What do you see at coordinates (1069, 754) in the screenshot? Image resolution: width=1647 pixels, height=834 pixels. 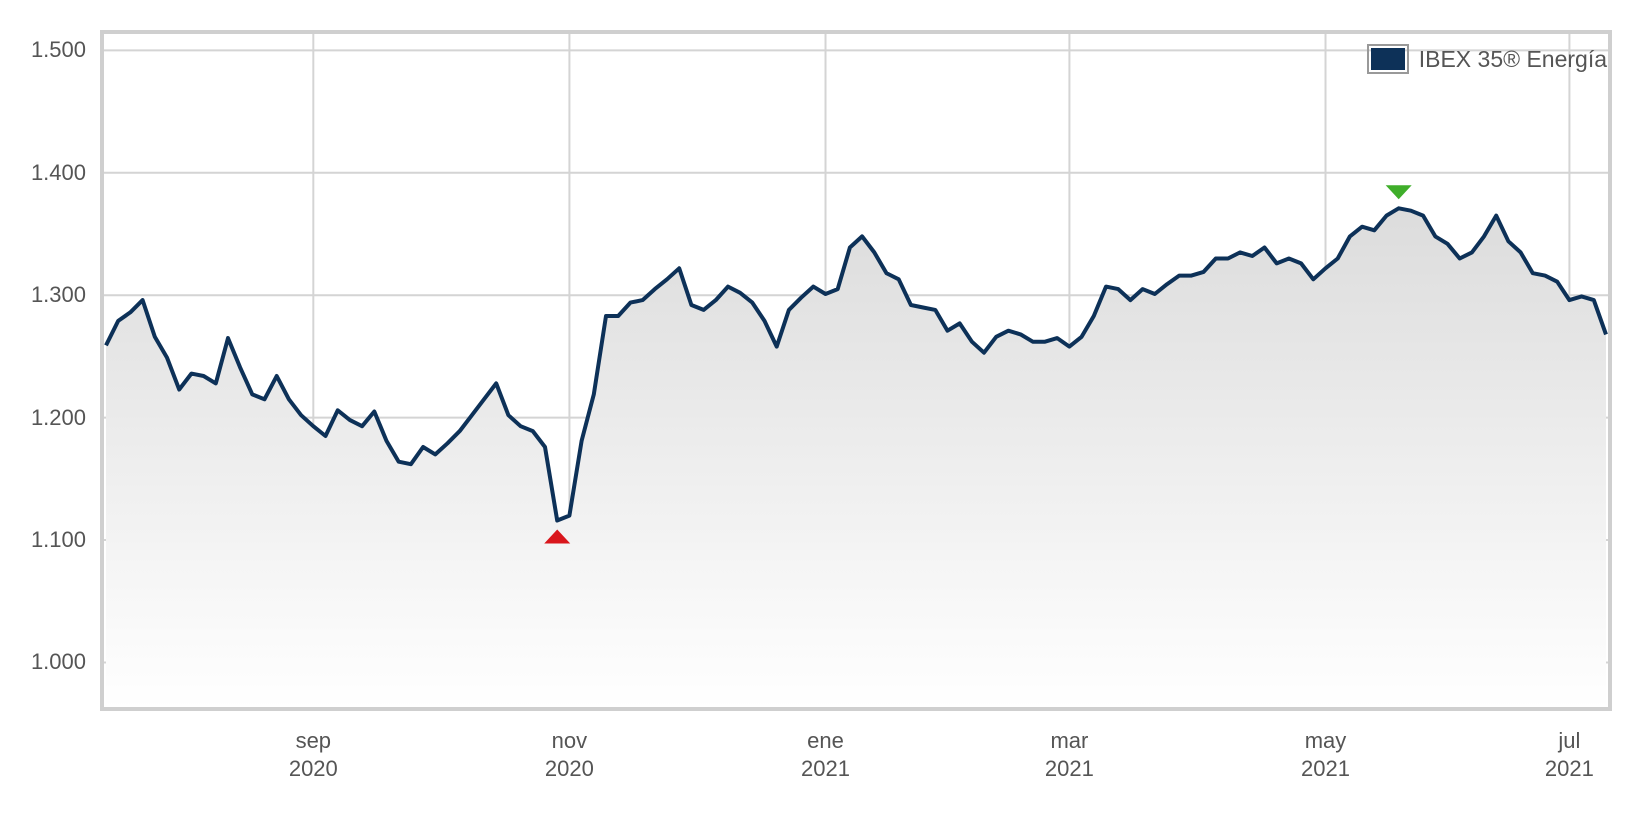 I see `x-tick-label: mar 2021` at bounding box center [1069, 754].